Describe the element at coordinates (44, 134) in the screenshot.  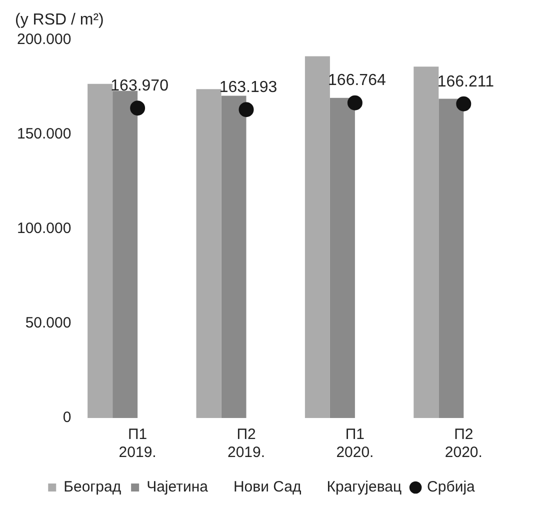
I see `y-tick-label: 150.000` at that location.